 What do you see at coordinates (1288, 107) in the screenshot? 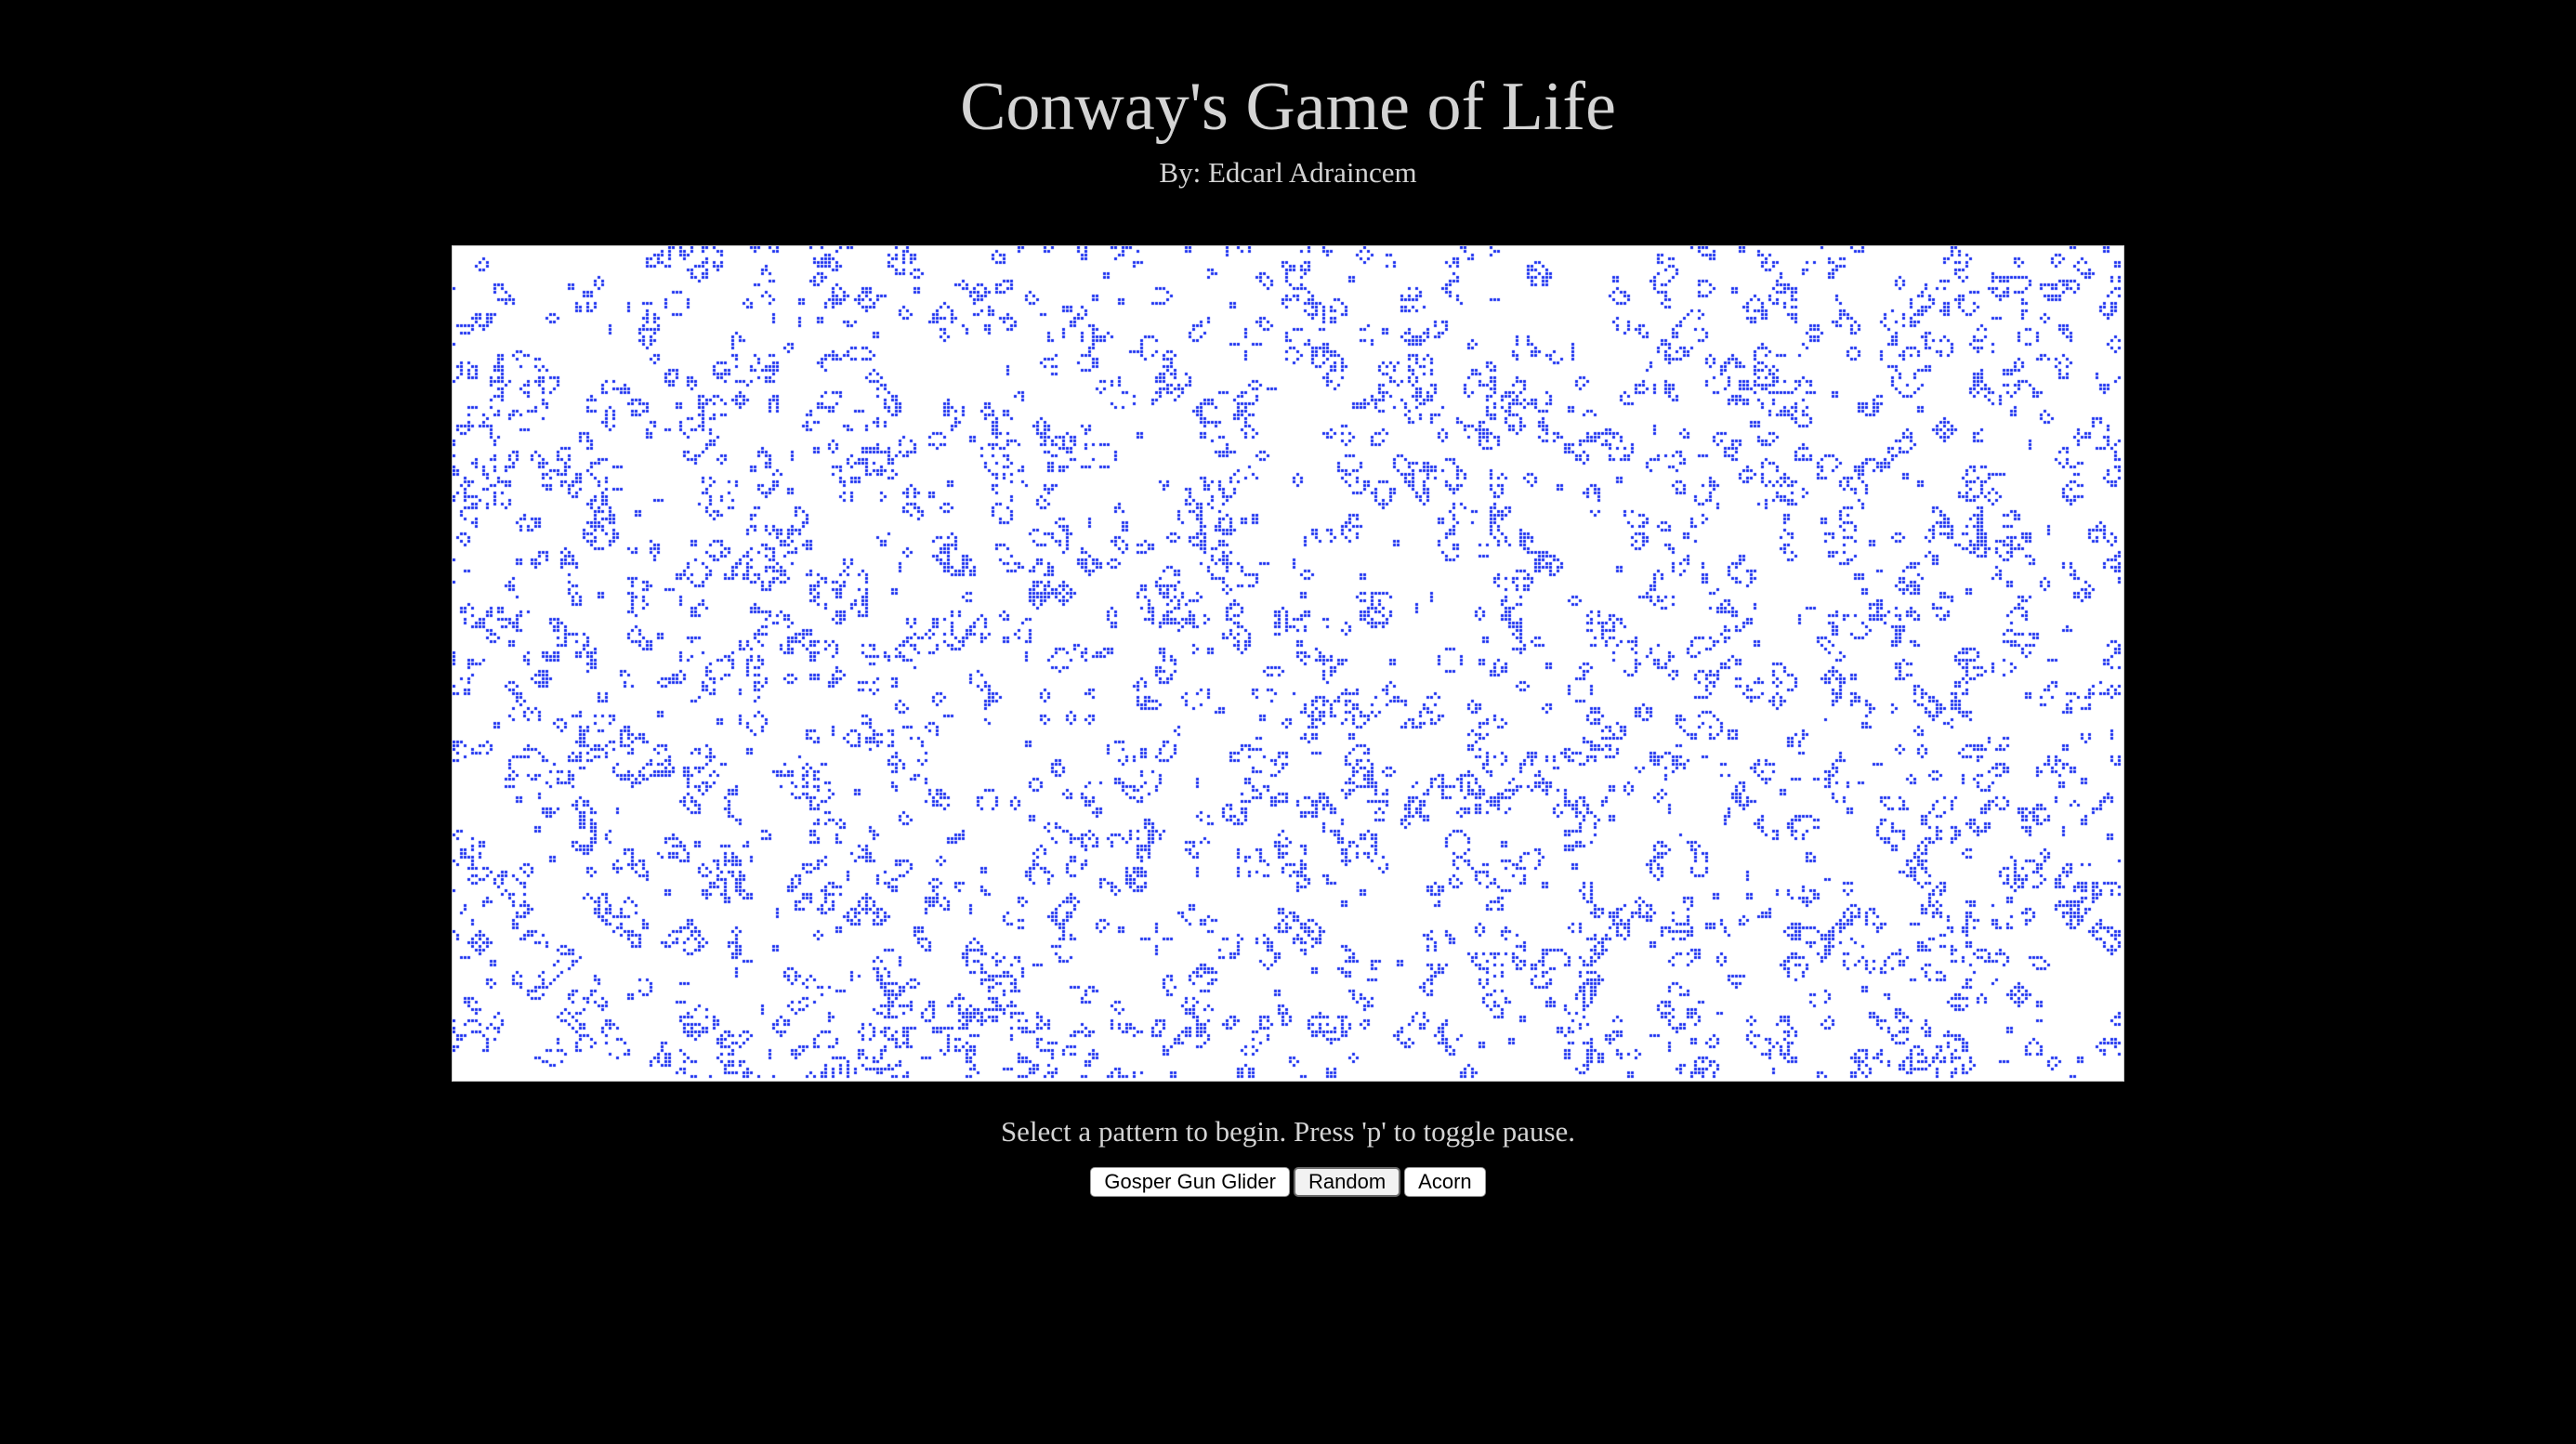
I see `page-title: Conway's Game of Life` at bounding box center [1288, 107].